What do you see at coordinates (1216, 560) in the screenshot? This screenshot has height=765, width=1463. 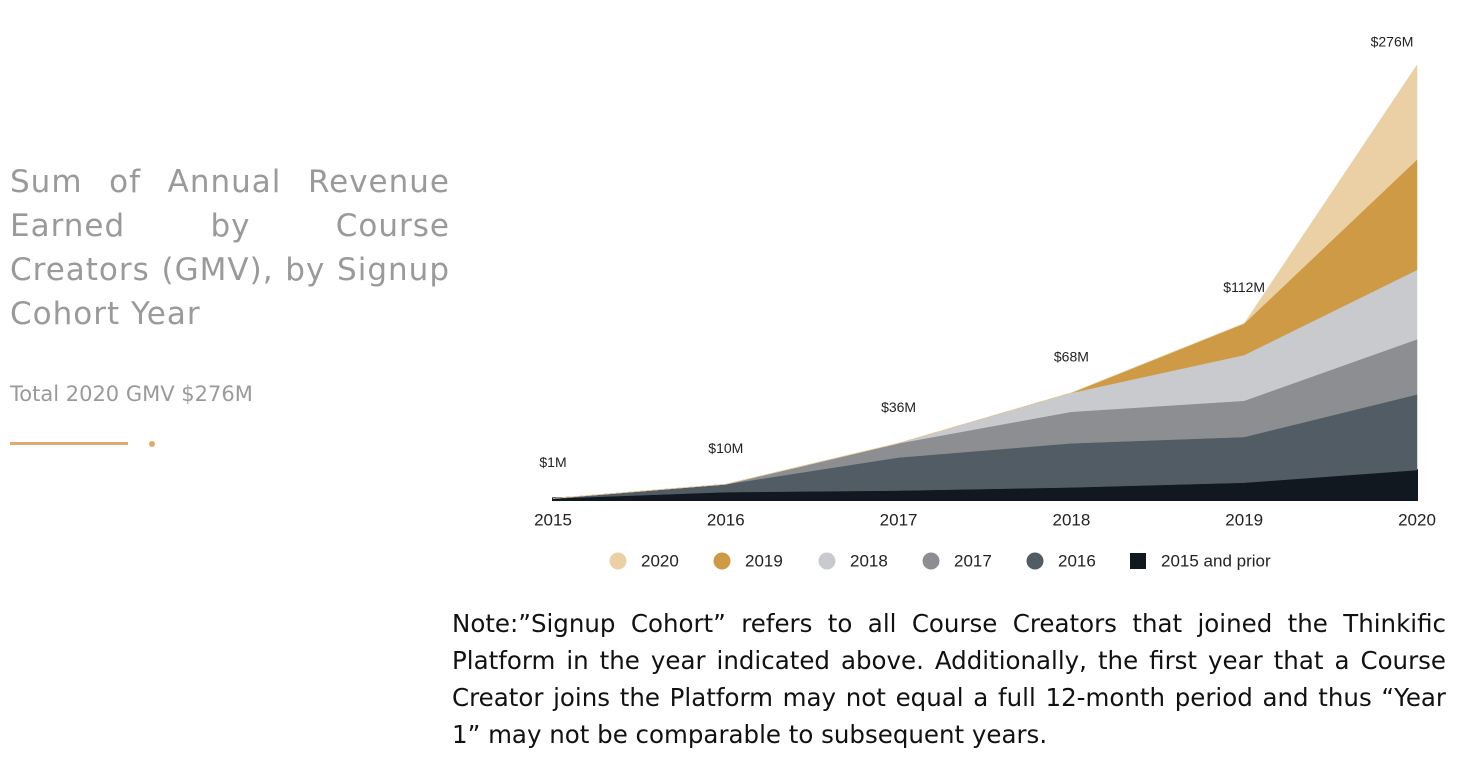 I see `legend-label: 2015 and prior` at bounding box center [1216, 560].